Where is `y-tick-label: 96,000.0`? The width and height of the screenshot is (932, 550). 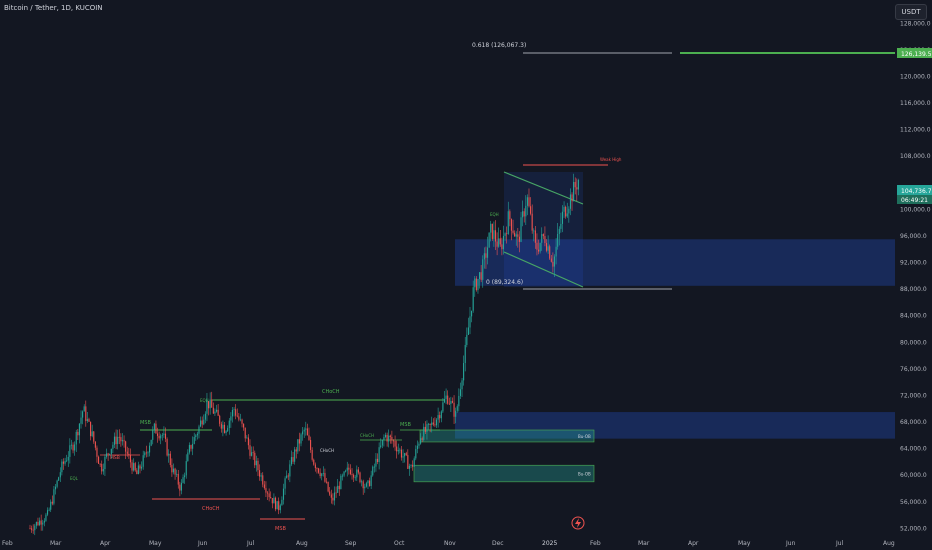
y-tick-label: 96,000.0 is located at coordinates (913, 236).